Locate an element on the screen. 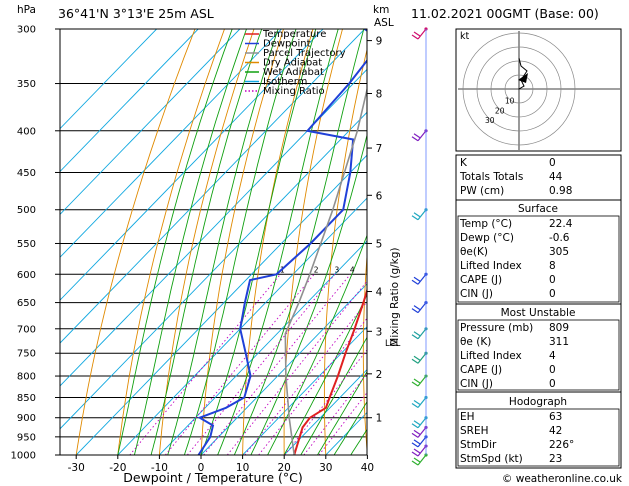 The width and height of the screenshot is (629, 486). pressure-tick-label: 400 is located at coordinates (26, 131).